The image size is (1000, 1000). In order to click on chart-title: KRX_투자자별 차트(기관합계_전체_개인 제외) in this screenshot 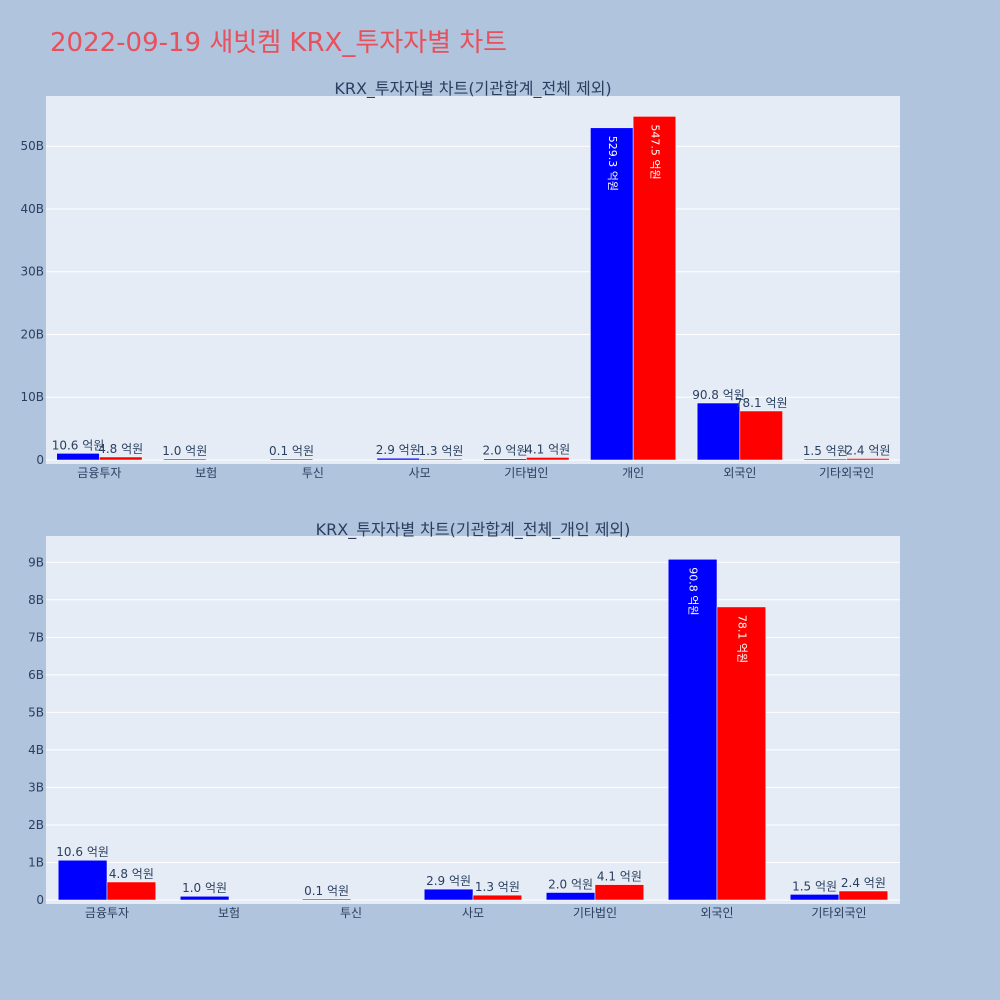, I will do `click(473, 530)`.